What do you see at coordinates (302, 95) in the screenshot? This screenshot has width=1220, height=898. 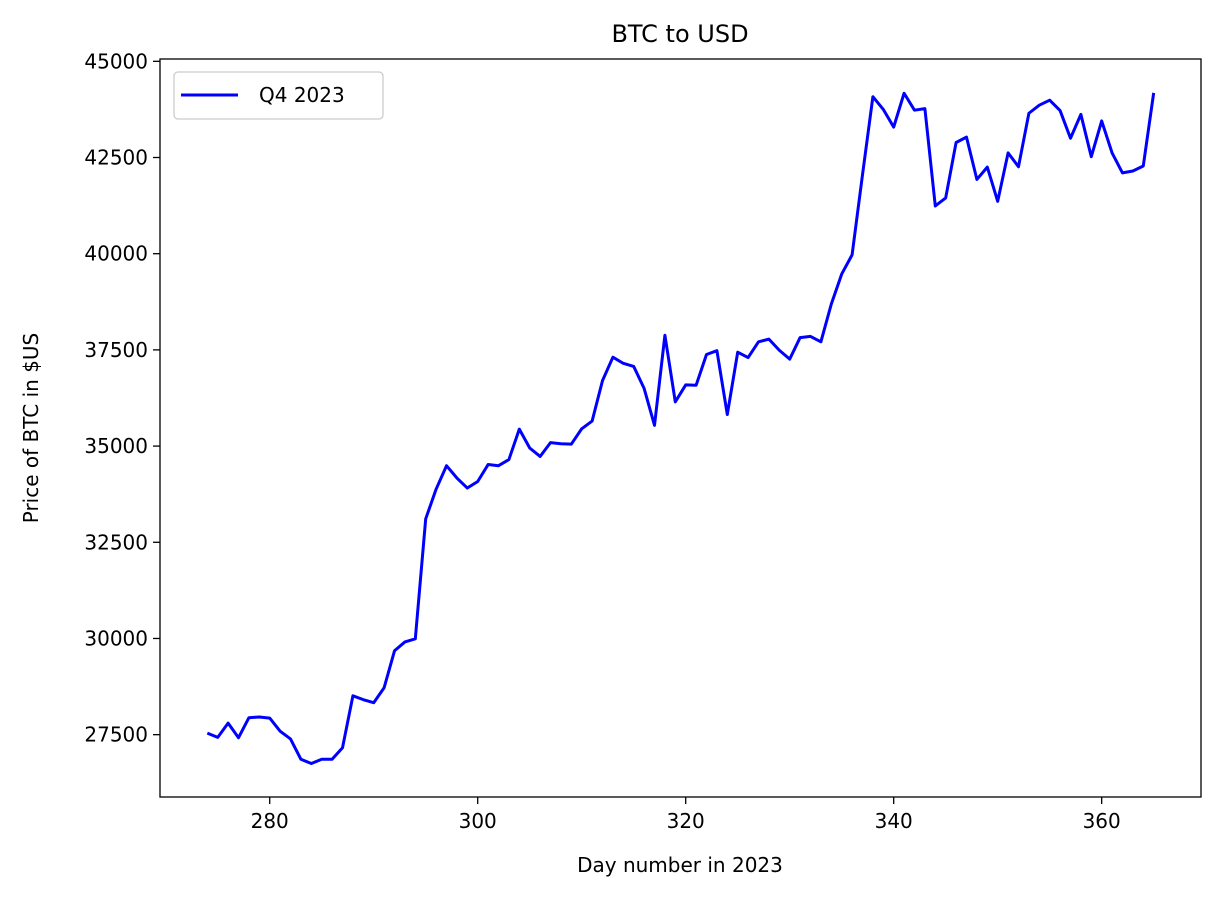 I see `legend-label-q4-2023: Q4 2023` at bounding box center [302, 95].